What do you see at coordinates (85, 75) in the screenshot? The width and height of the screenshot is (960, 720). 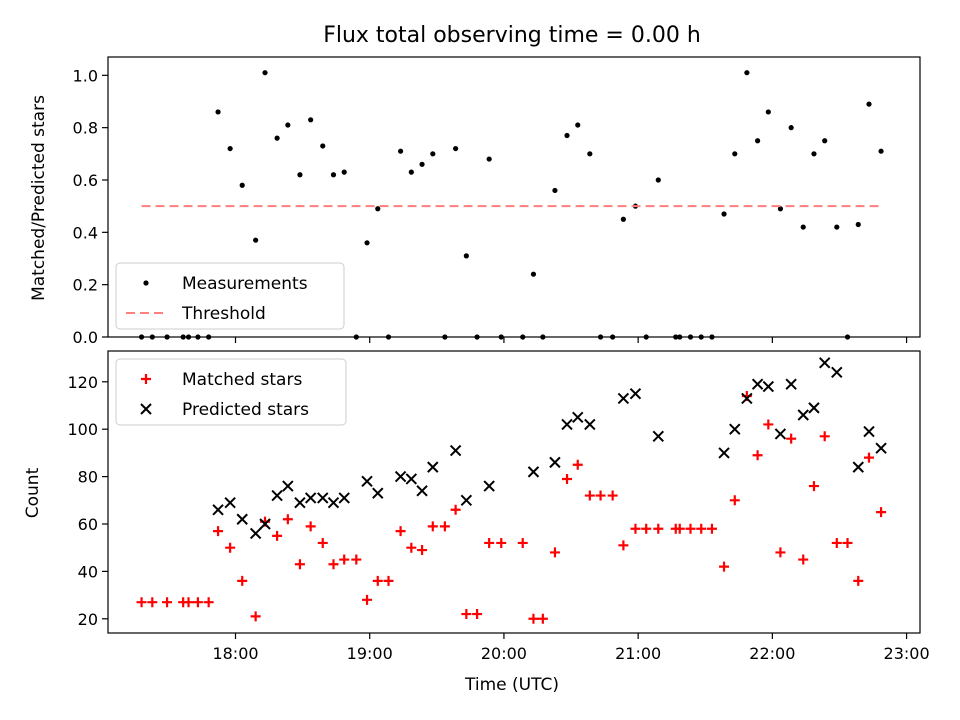 I see `top-y-tick-label: 1.0` at bounding box center [85, 75].